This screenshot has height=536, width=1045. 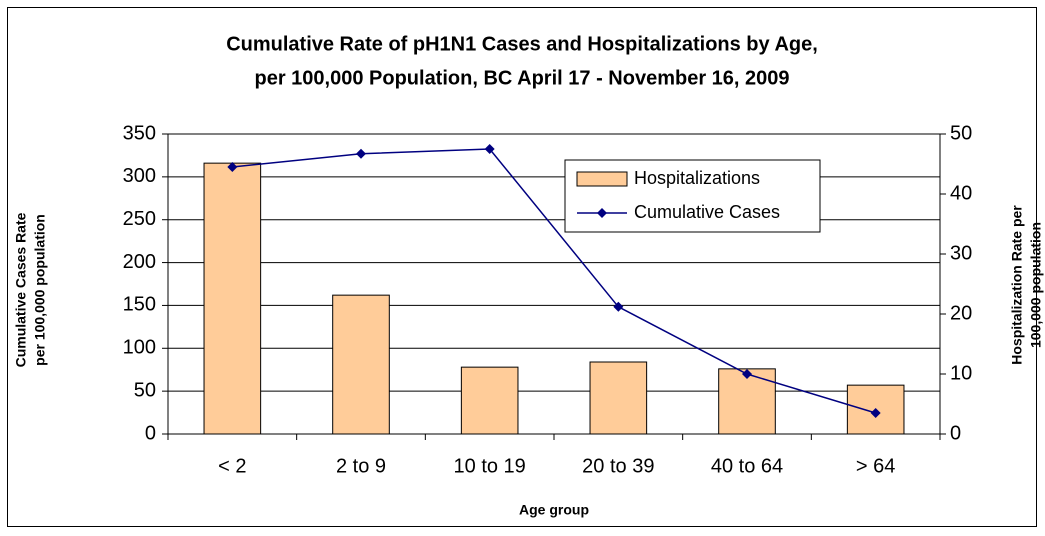 What do you see at coordinates (145, 390) in the screenshot?
I see `y-tick-label: 50` at bounding box center [145, 390].